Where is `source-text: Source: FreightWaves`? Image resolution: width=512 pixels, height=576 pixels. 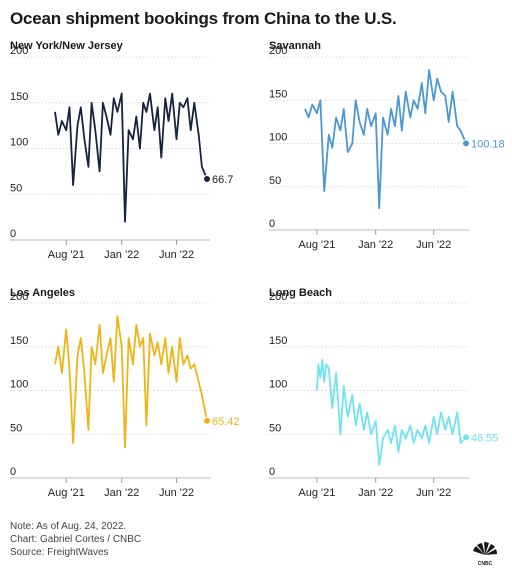 source-text: Source: FreightWaves is located at coordinates (59, 552).